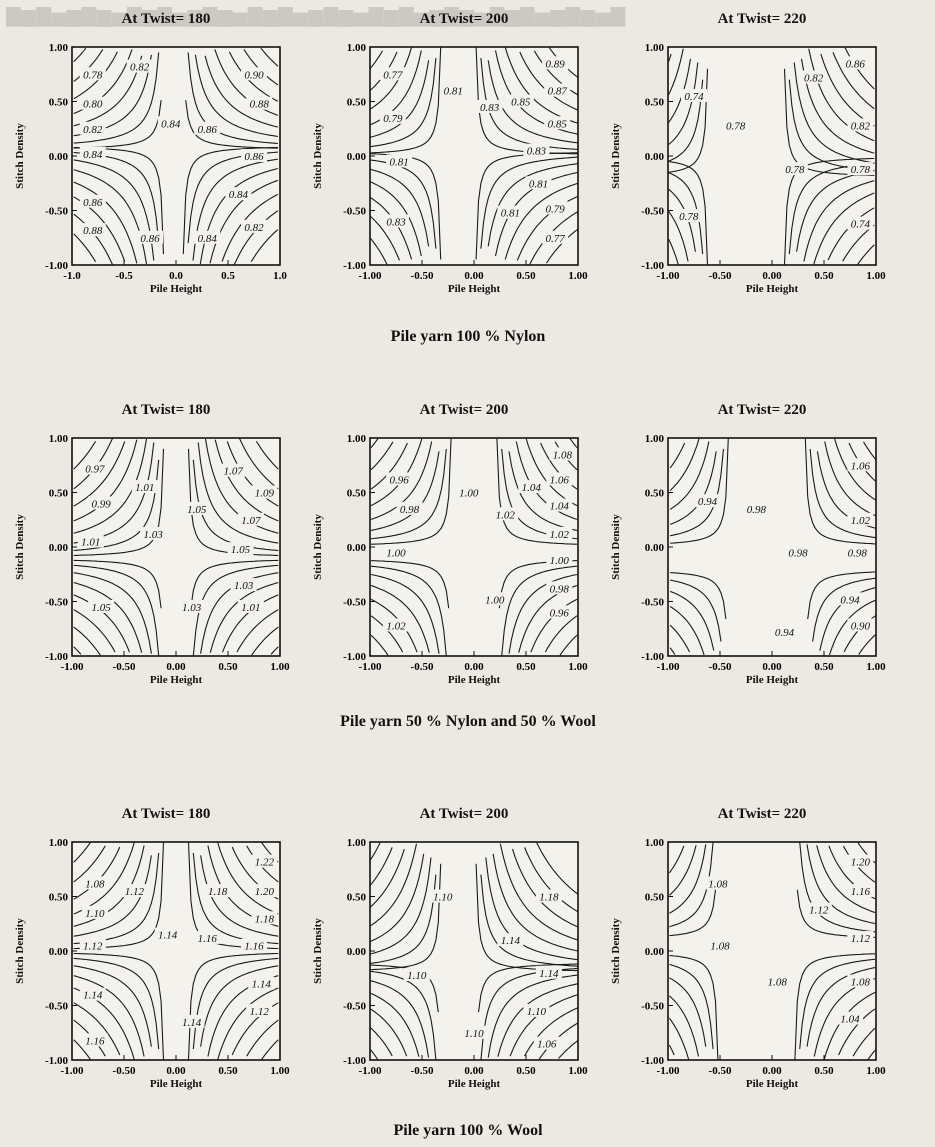 This screenshot has width=935, height=1147. I want to click on contour-label: 0.81, so click(510, 214).